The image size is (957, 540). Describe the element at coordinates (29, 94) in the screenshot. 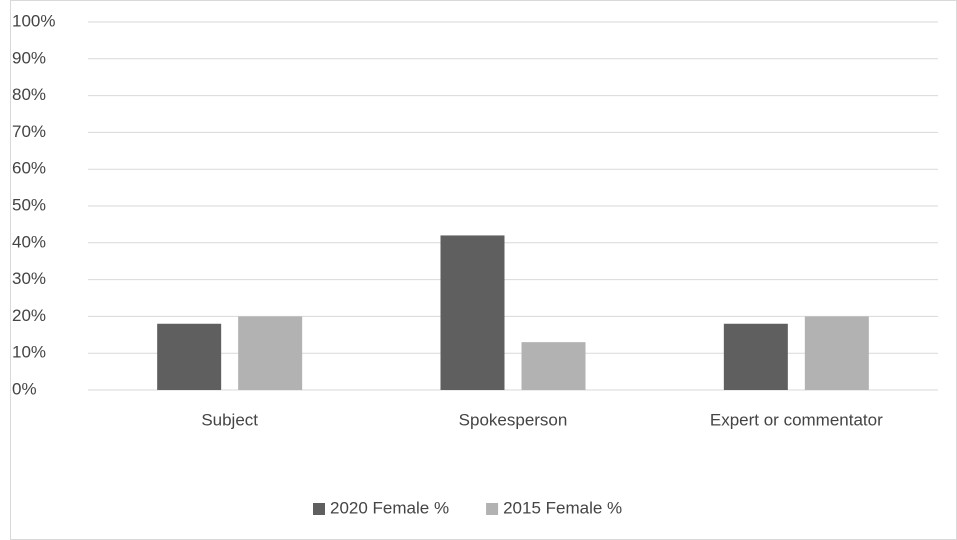

I see `y-tick-label: 80%` at that location.